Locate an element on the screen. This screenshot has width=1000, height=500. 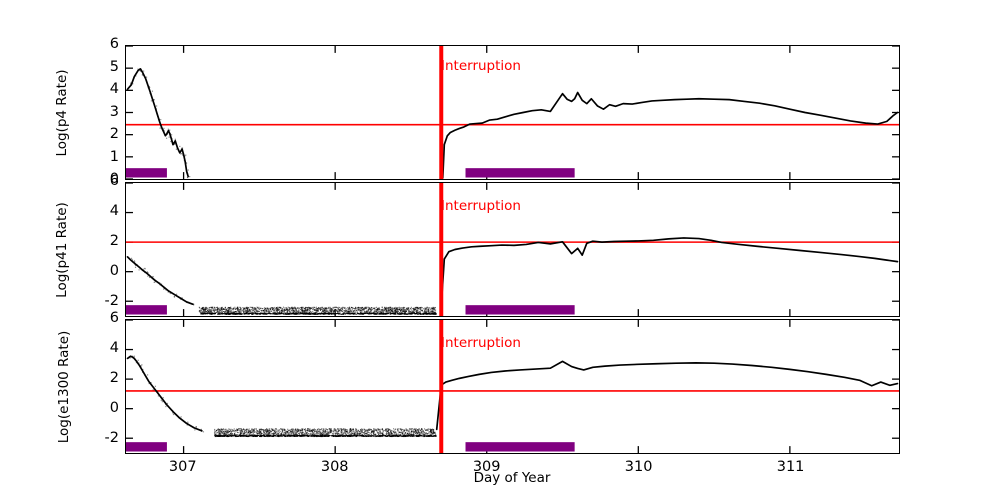
panel-2-ytick-label: 0 is located at coordinates (114, 271).